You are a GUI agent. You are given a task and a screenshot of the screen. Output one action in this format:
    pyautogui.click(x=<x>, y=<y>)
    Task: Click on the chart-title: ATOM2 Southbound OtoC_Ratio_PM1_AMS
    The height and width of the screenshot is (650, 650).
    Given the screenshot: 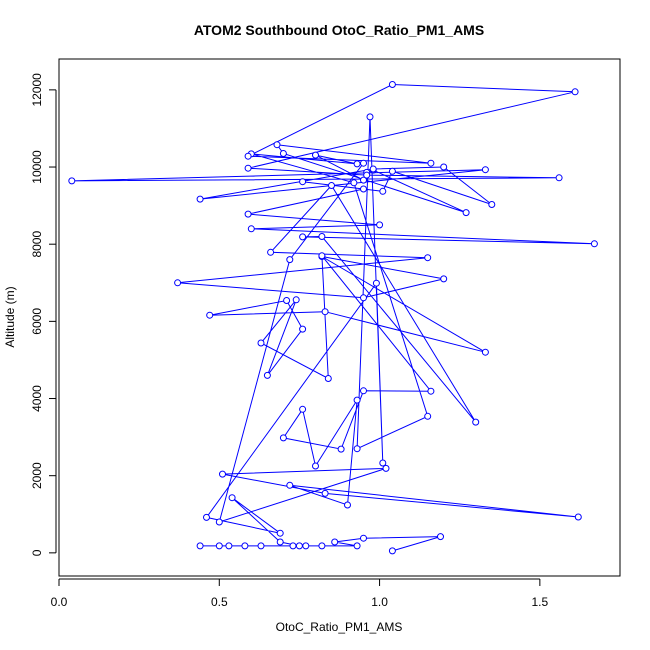 What is the action you would take?
    pyautogui.click(x=339, y=30)
    